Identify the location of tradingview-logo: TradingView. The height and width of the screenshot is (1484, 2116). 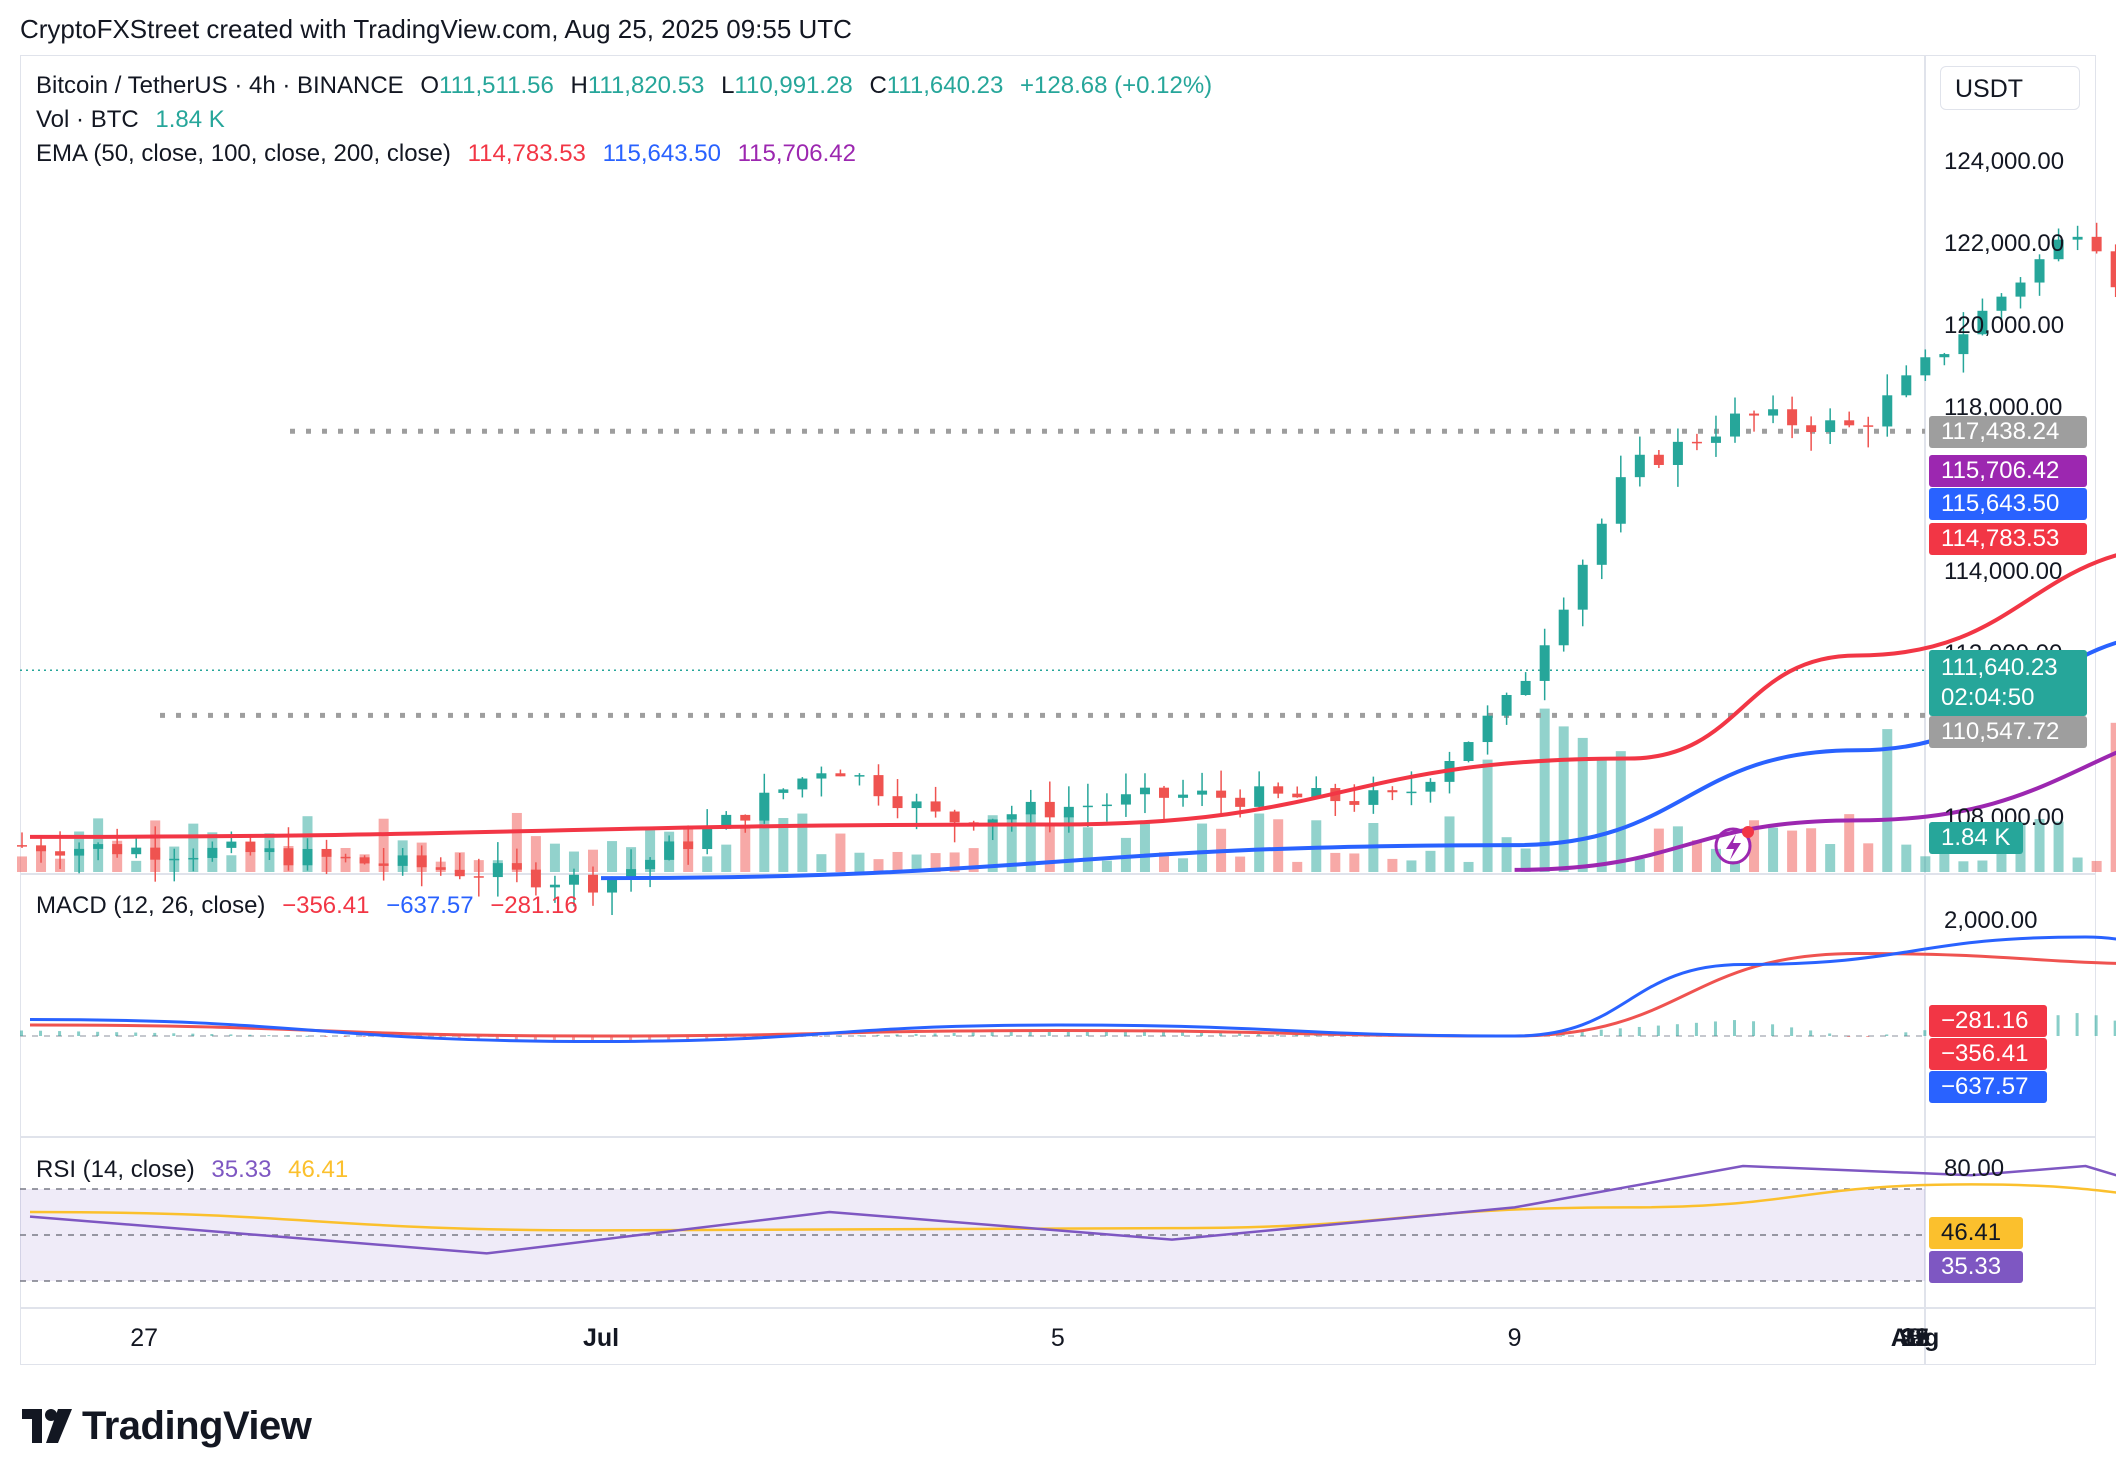
(167, 1426).